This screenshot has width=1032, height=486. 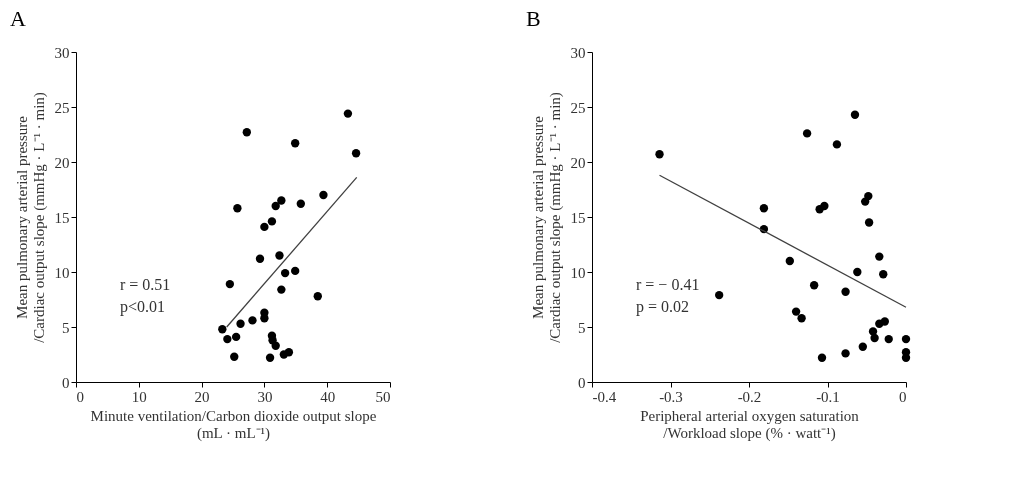 What do you see at coordinates (143, 307) in the screenshot?
I see `annotation: p<0.01` at bounding box center [143, 307].